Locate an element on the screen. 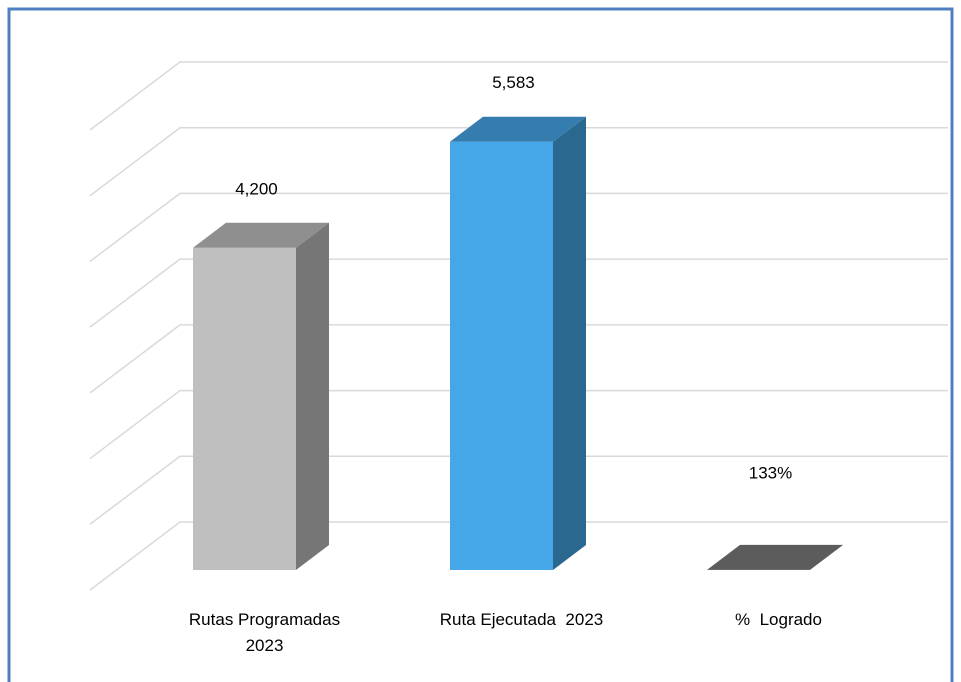  value-label: 4,200 is located at coordinates (256, 188).